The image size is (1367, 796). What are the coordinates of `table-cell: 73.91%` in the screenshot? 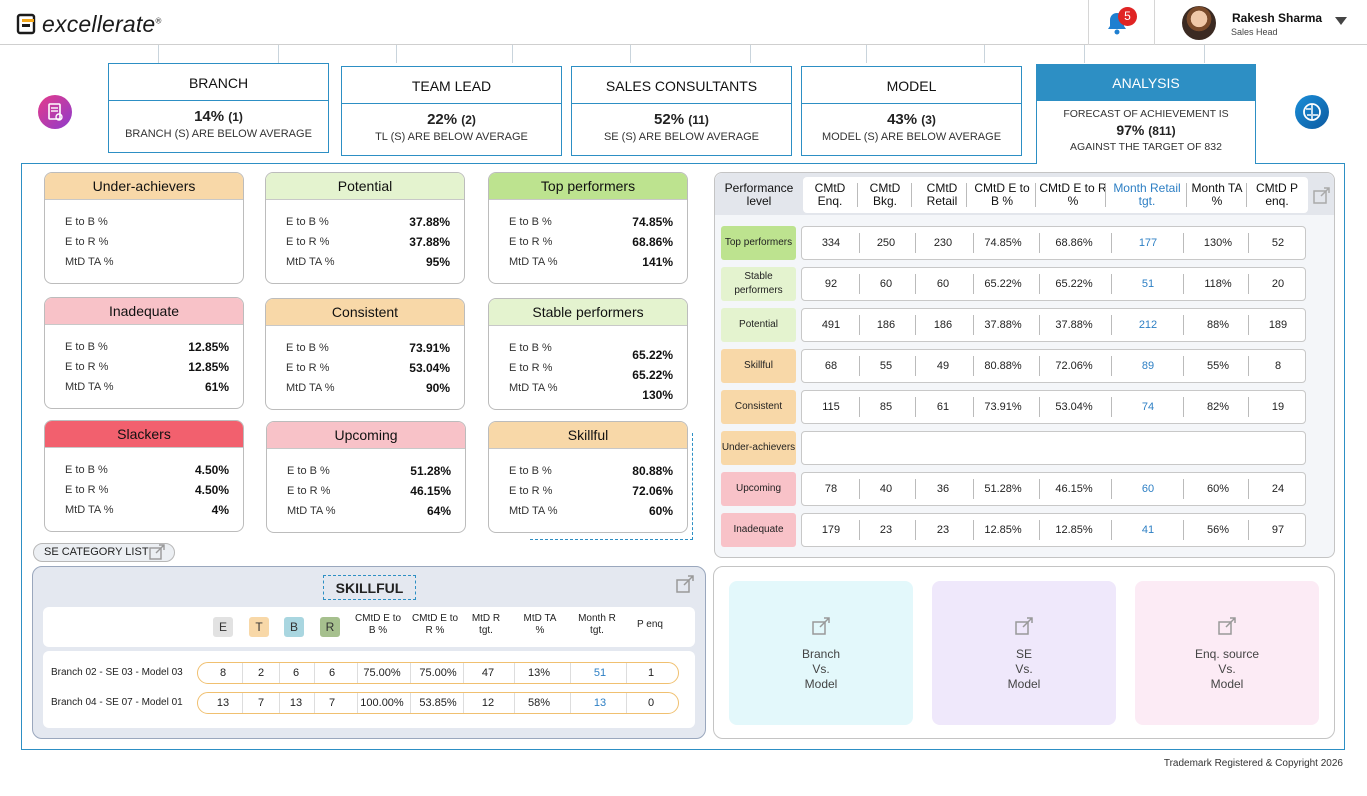 It's located at (1003, 407).